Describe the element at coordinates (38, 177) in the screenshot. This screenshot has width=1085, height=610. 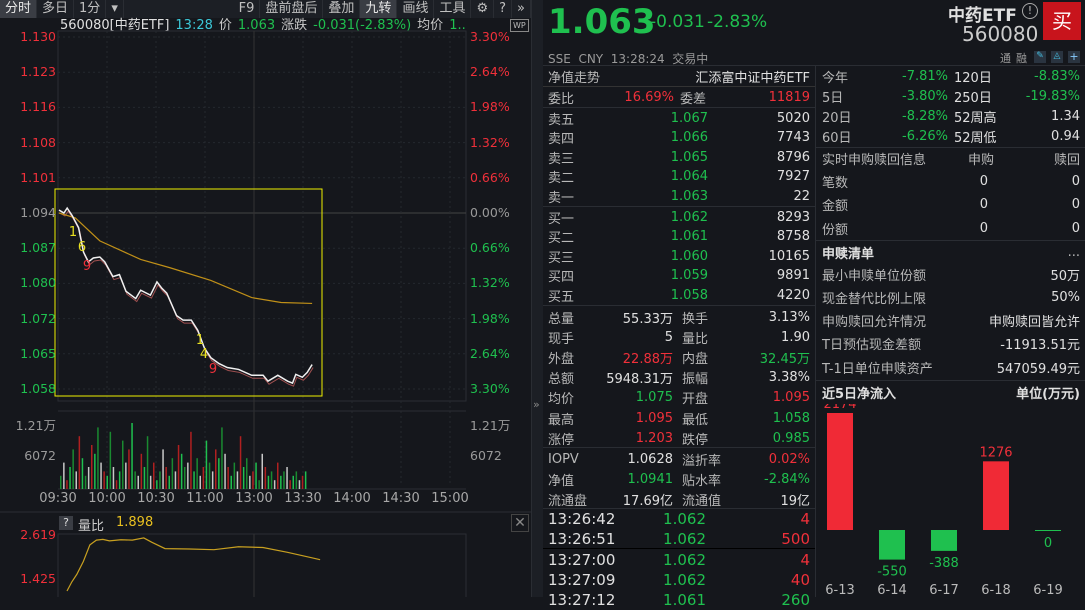
I see `price-tick: 1.101` at that location.